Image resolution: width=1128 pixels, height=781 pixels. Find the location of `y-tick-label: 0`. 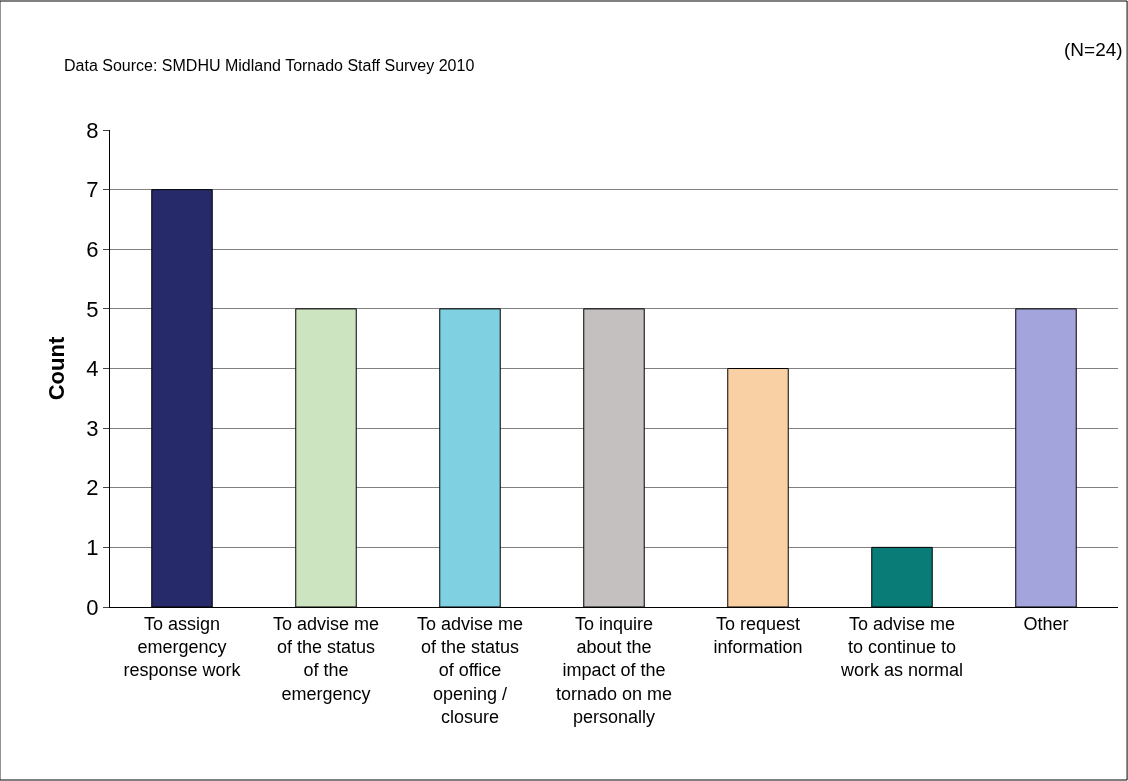

y-tick-label: 0 is located at coordinates (92, 607).